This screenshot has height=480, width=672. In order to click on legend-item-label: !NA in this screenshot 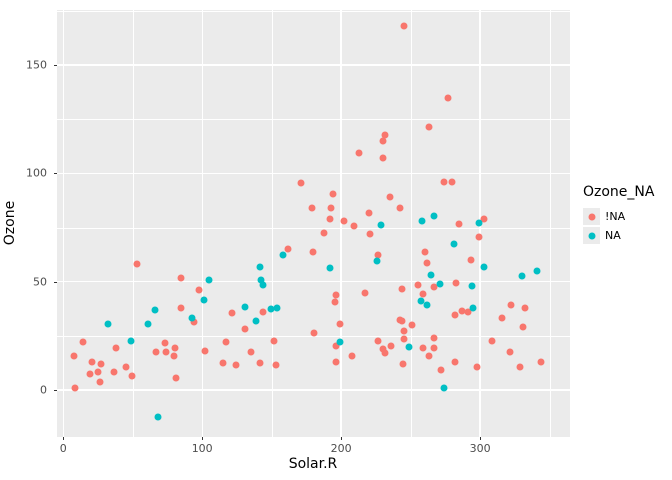, I will do `click(615, 216)`.